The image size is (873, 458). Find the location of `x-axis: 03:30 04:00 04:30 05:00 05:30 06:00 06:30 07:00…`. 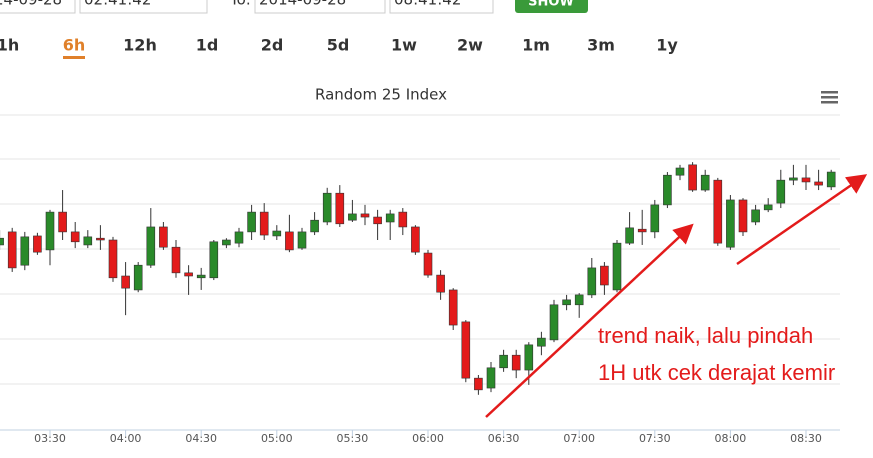

x-axis: 03:30 04:00 04:30 05:00 05:30 06:00 06:30 07:00… is located at coordinates (428, 437).